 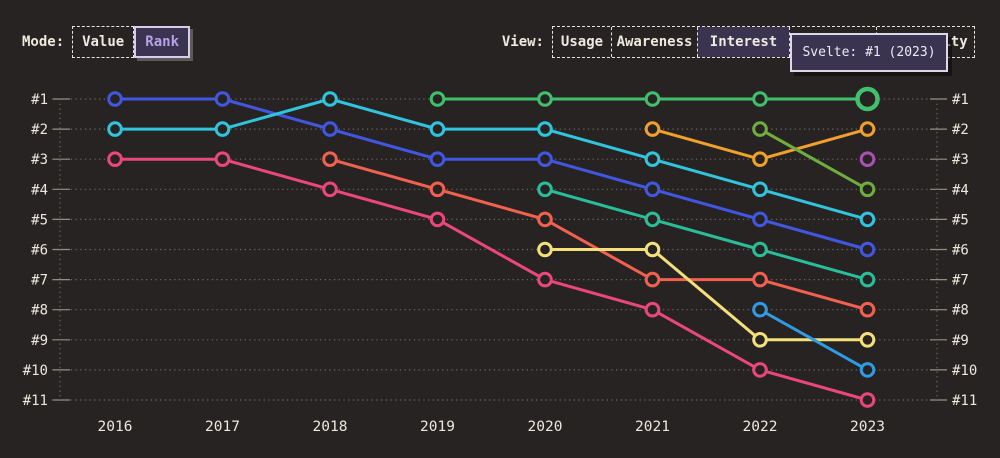 What do you see at coordinates (867, 129) in the screenshot?
I see `data-point-orange-2023` at bounding box center [867, 129].